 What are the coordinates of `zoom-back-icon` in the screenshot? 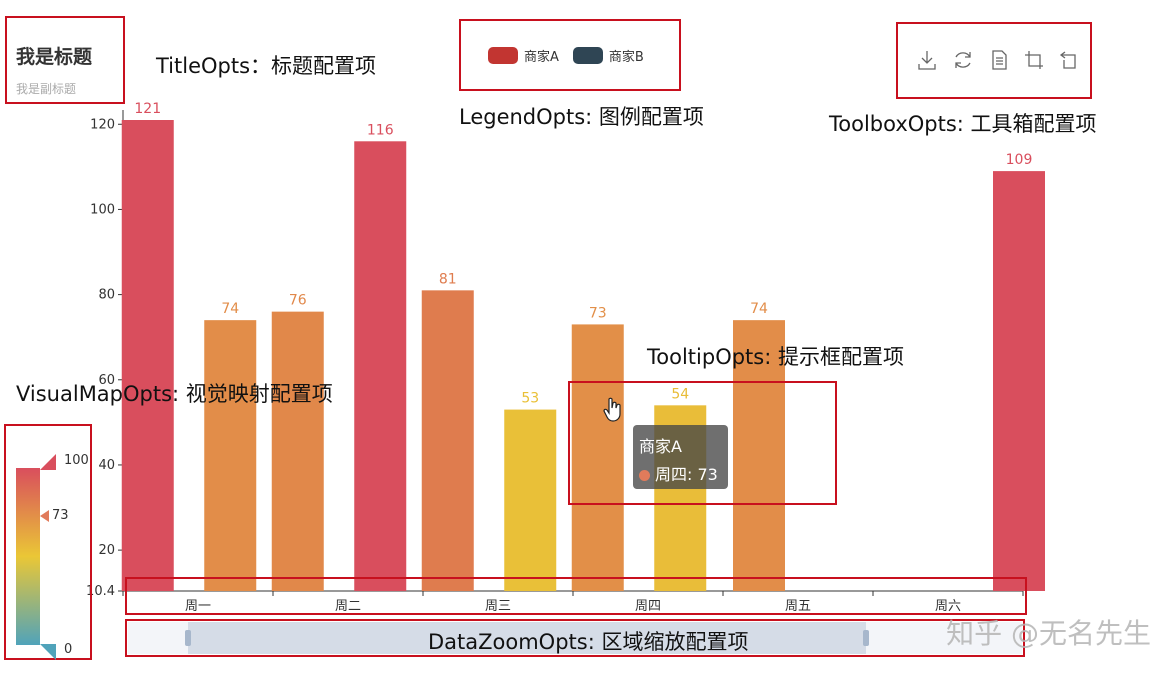 It's located at (1069, 60).